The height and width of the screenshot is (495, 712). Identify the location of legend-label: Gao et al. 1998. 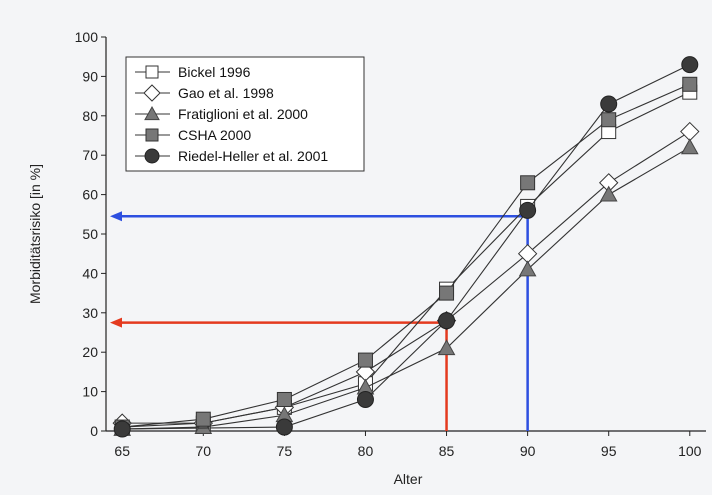
(226, 93).